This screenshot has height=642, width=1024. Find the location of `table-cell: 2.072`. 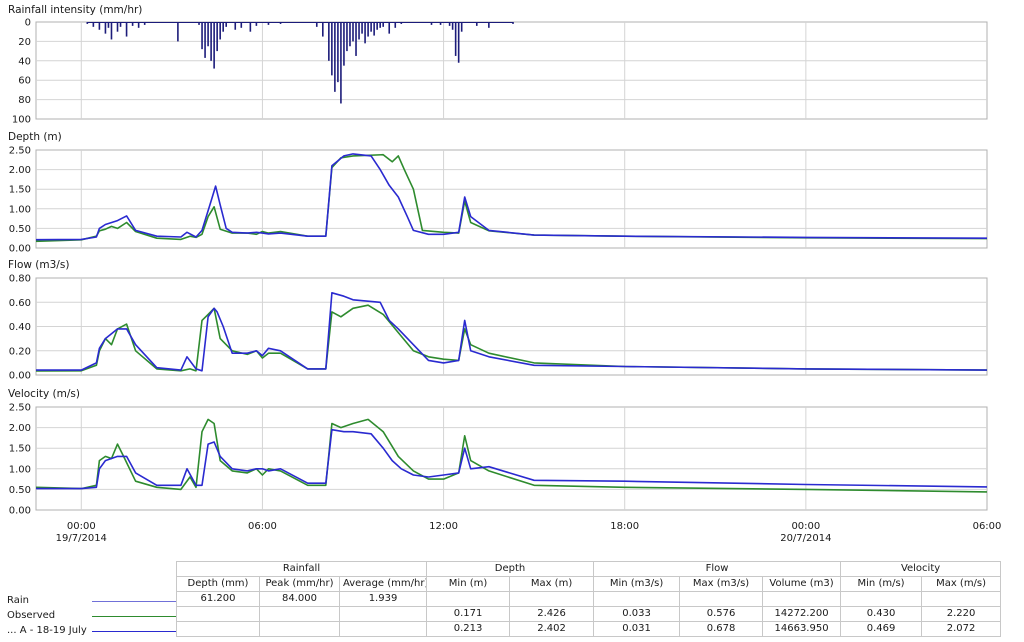

table-cell: 2.072 is located at coordinates (961, 629).